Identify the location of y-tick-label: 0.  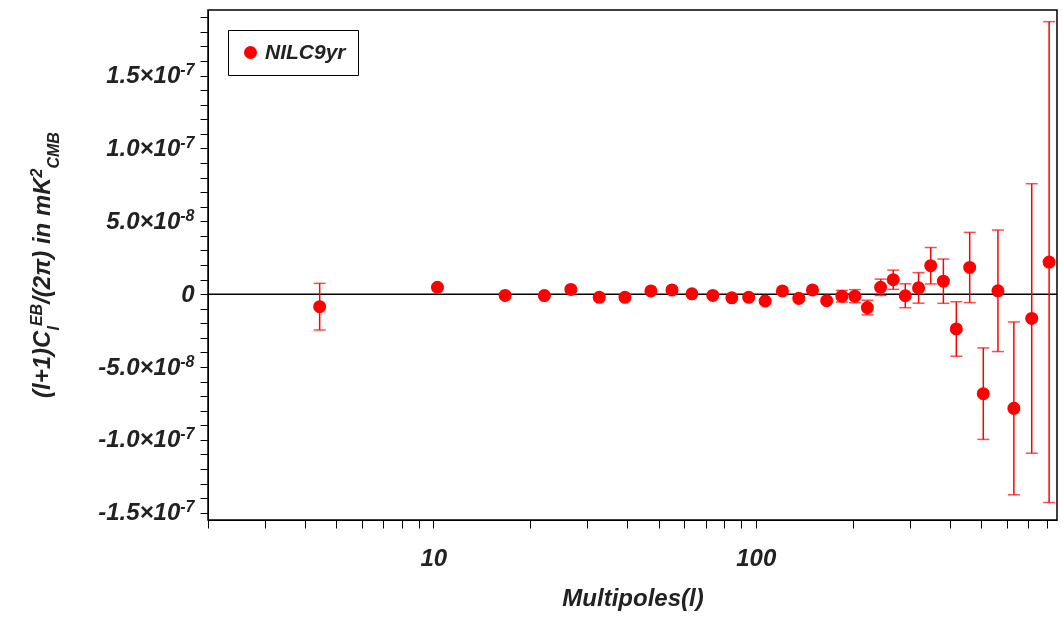
(188, 293).